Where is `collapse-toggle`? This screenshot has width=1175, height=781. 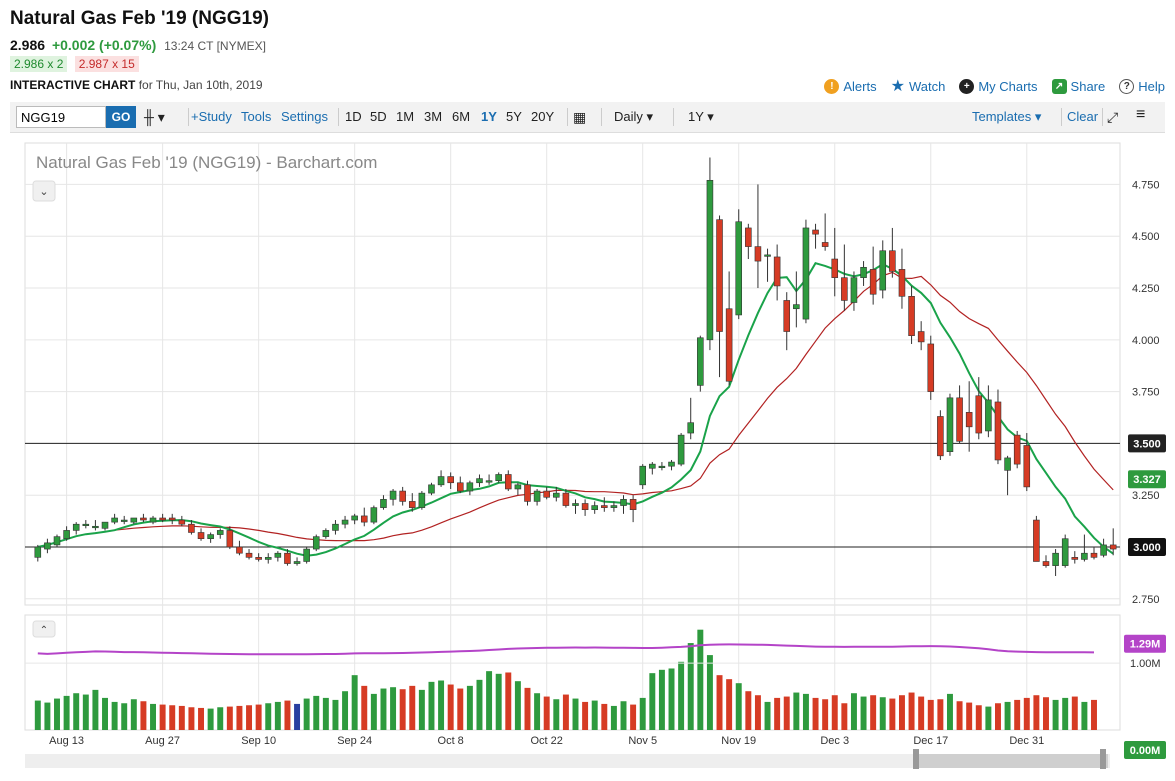 collapse-toggle is located at coordinates (44, 191).